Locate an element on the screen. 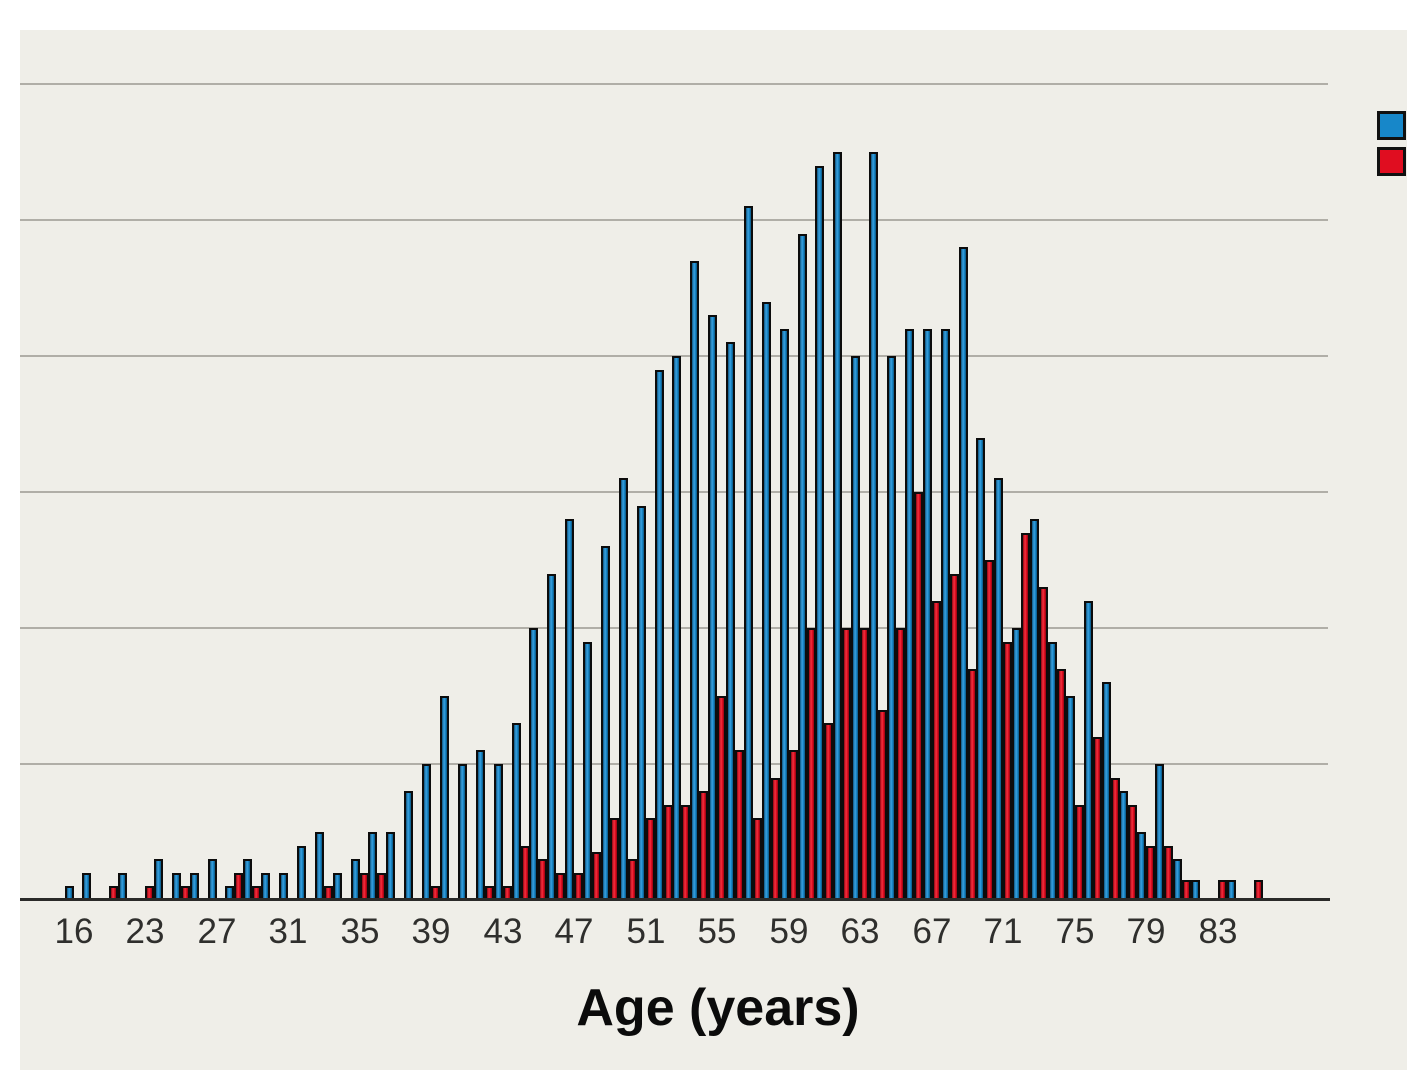 The image size is (1426, 1091). x-tick-label-16: 16 is located at coordinates (74, 931).